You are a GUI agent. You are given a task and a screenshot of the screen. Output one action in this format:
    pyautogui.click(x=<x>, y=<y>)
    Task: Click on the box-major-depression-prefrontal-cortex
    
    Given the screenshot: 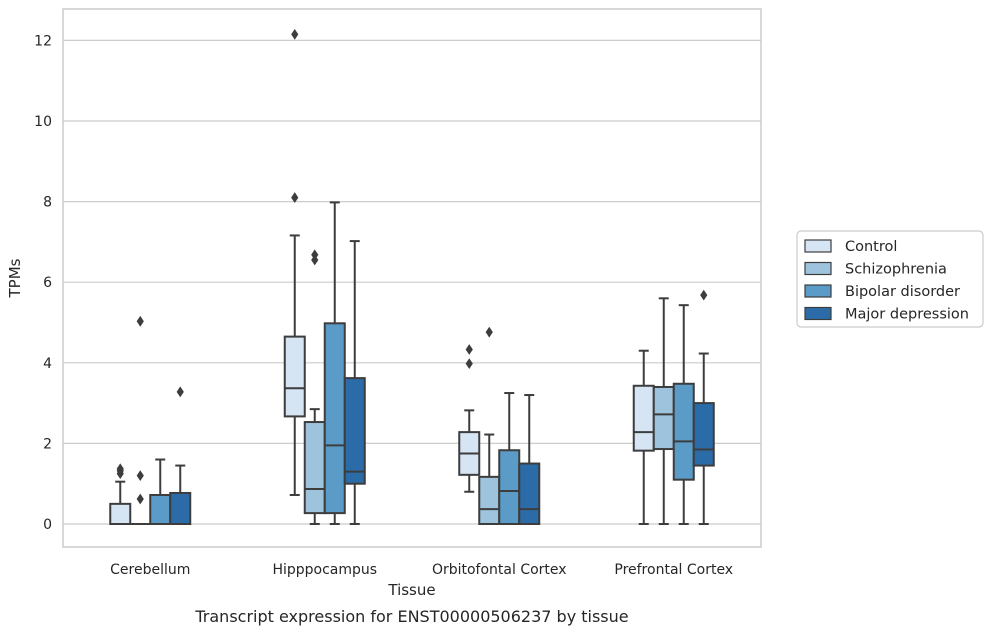 What is the action you would take?
    pyautogui.click(x=703, y=407)
    